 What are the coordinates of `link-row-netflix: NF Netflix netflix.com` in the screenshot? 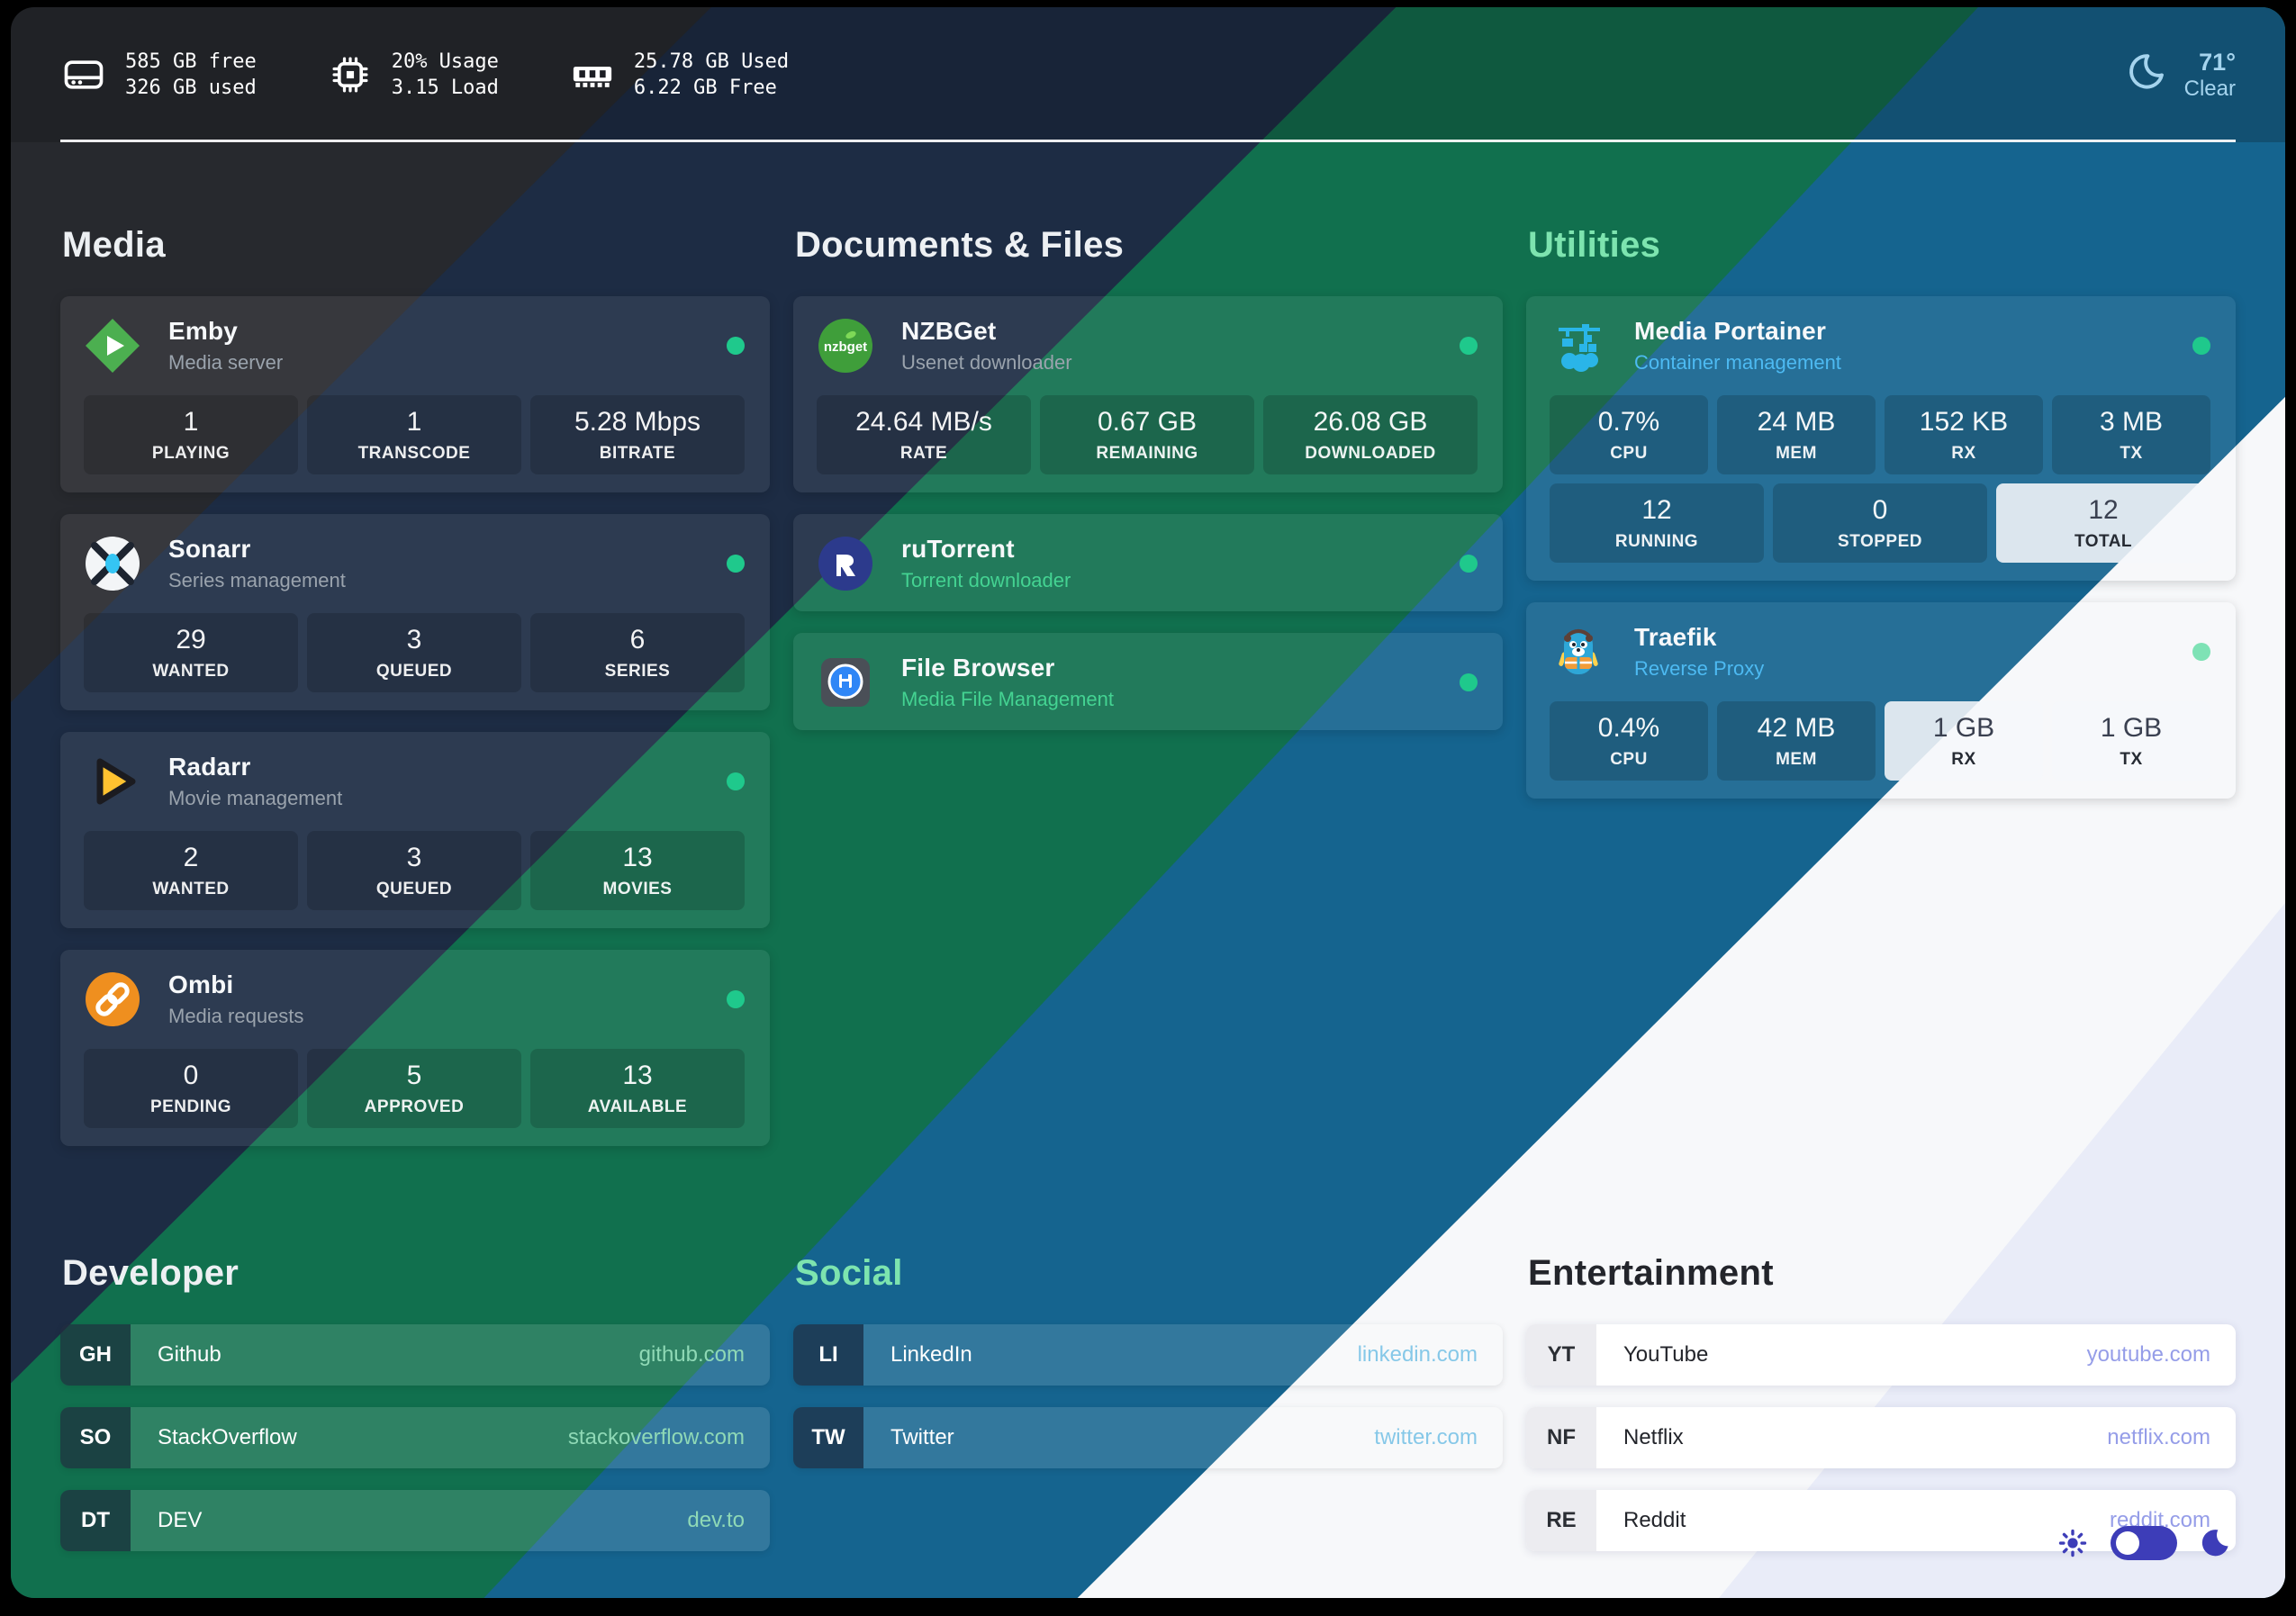 It's located at (1881, 1437).